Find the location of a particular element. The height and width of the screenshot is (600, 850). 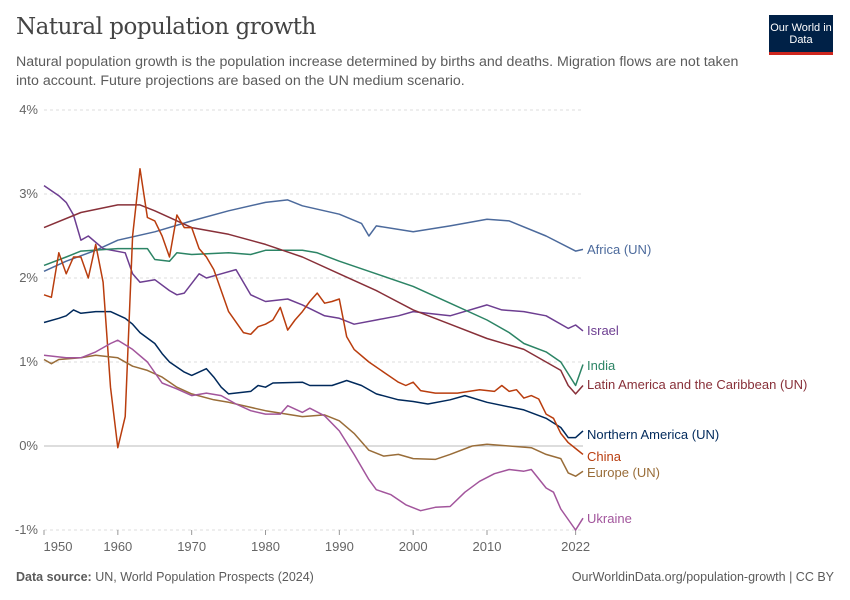

y-tick-label: 4% is located at coordinates (28, 109).